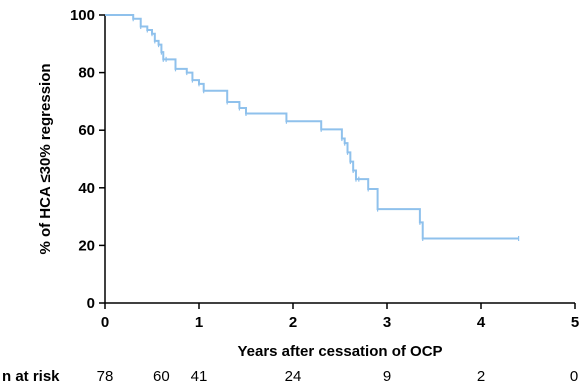  I want to click on x-tick-label: 1, so click(199, 322).